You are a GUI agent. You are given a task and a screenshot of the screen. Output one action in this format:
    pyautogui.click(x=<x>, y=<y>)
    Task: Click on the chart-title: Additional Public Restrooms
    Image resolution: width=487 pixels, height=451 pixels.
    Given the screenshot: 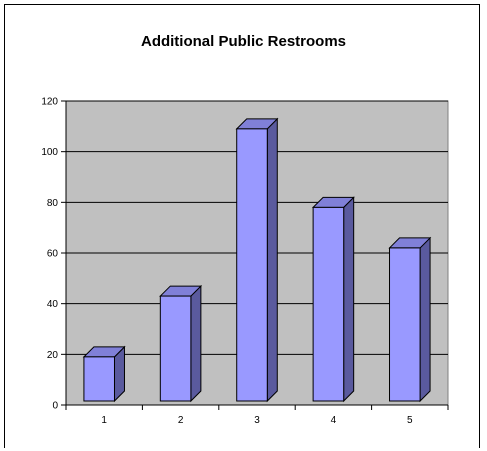 What is the action you would take?
    pyautogui.click(x=243, y=41)
    